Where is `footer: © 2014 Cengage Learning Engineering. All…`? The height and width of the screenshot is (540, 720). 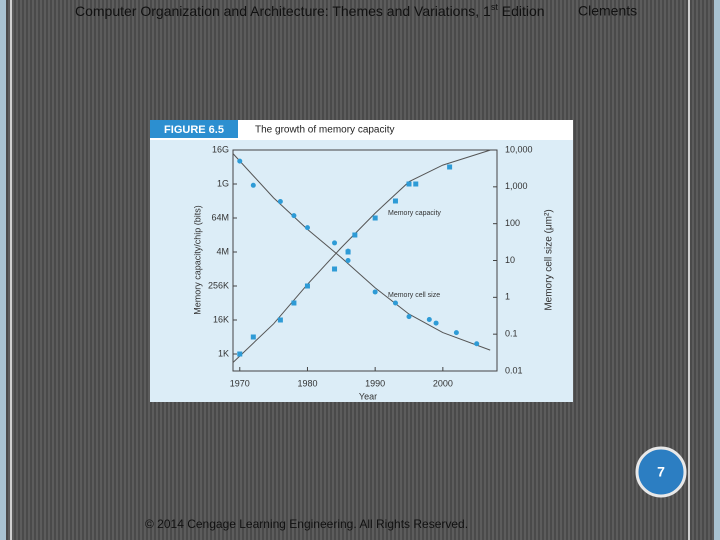 footer: © 2014 Cengage Learning Engineering. All… is located at coordinates (306, 524).